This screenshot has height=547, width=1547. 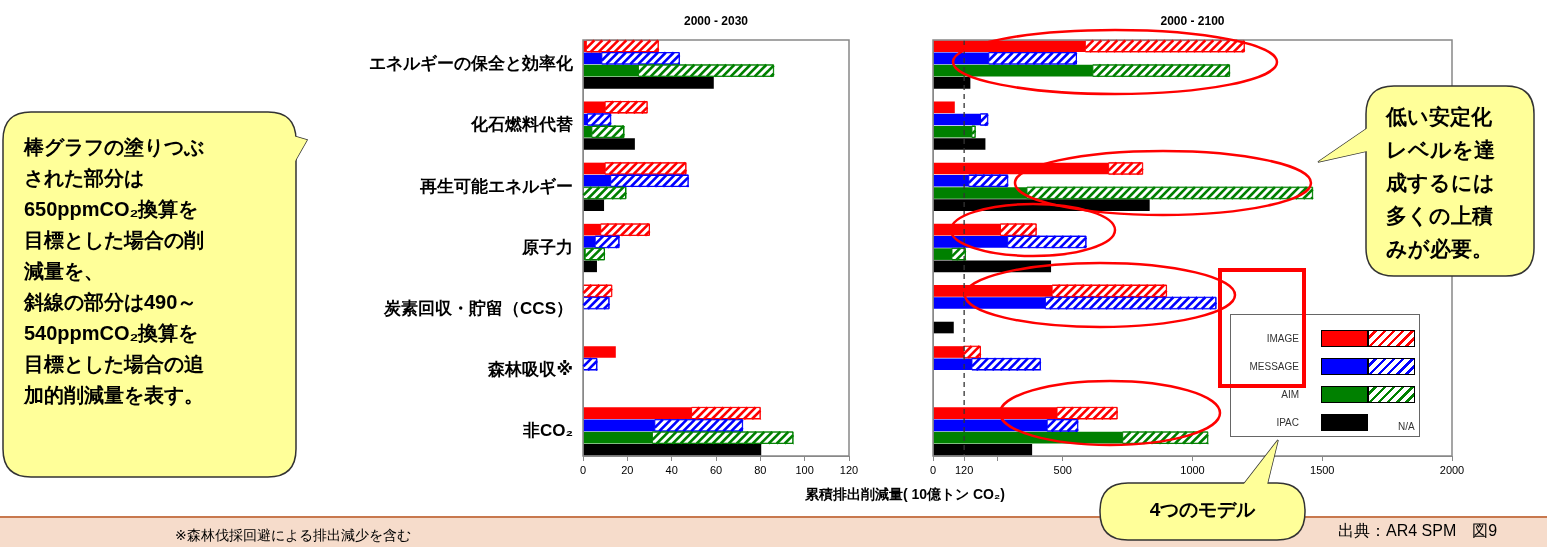 I want to click on y-tick-label: 炭素回収・貯留（CCS）, so click(x=478, y=308).